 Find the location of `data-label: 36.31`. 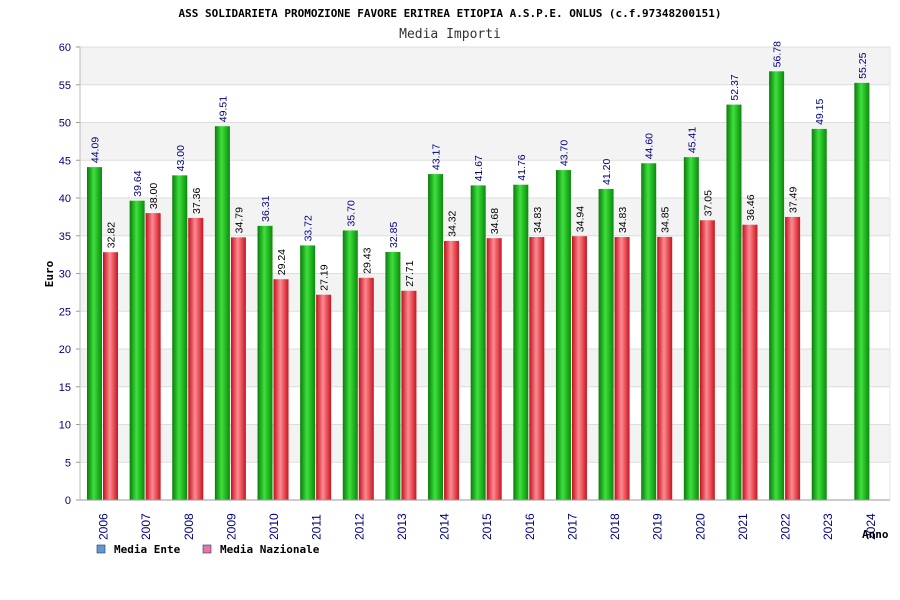

data-label: 36.31 is located at coordinates (266, 208).